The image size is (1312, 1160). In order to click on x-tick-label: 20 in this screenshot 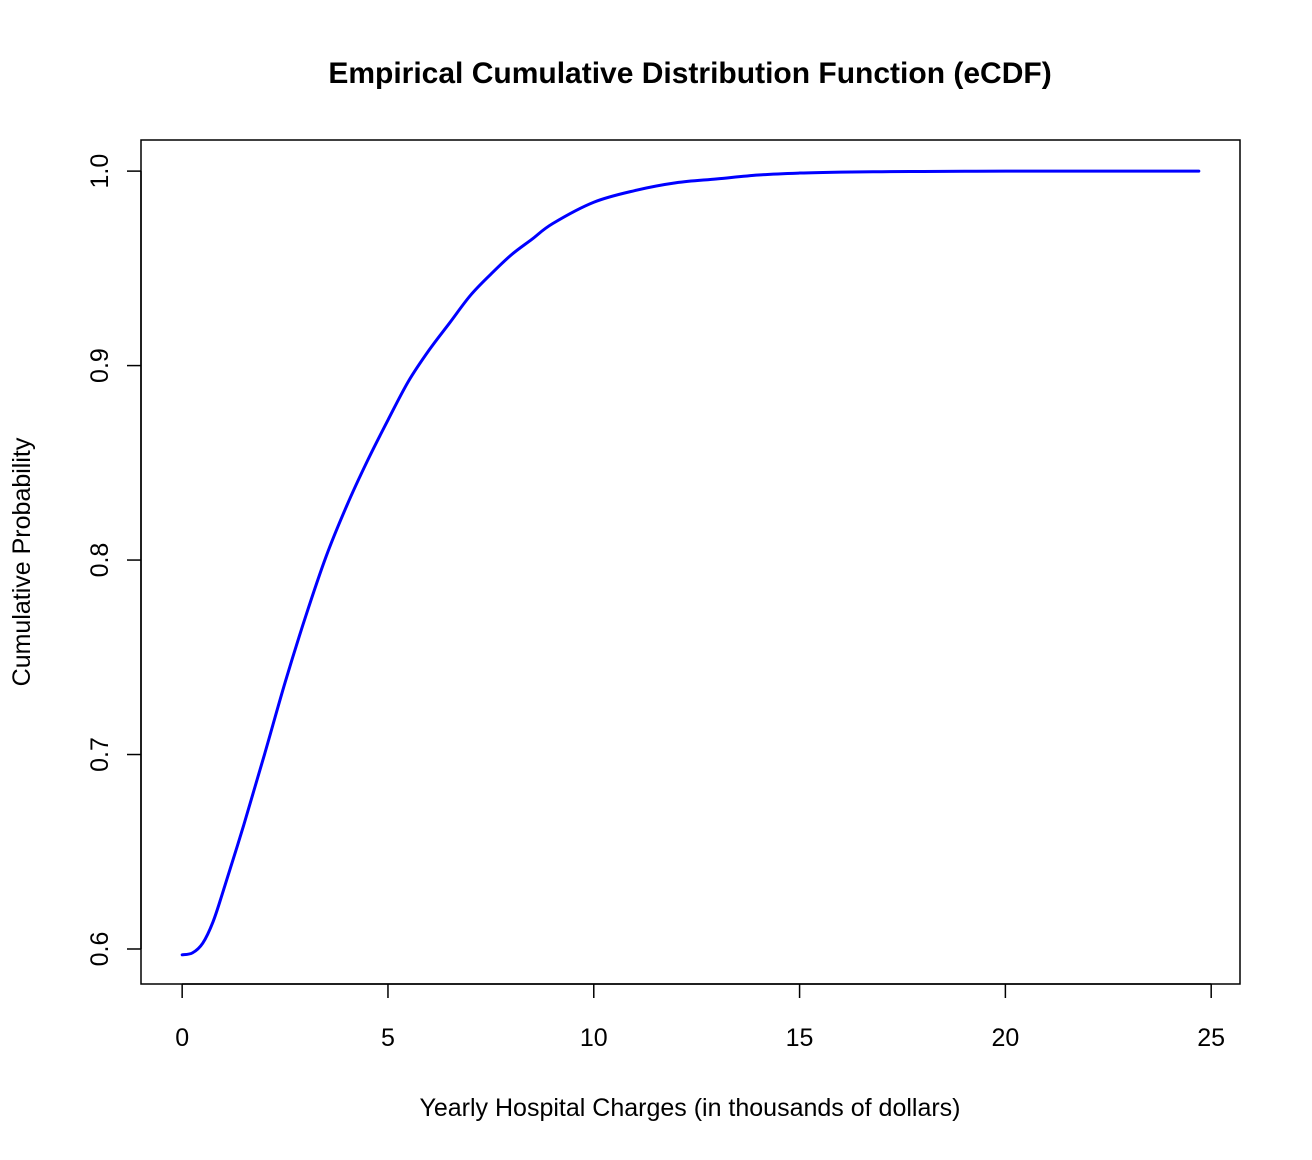, I will do `click(1005, 1038)`.